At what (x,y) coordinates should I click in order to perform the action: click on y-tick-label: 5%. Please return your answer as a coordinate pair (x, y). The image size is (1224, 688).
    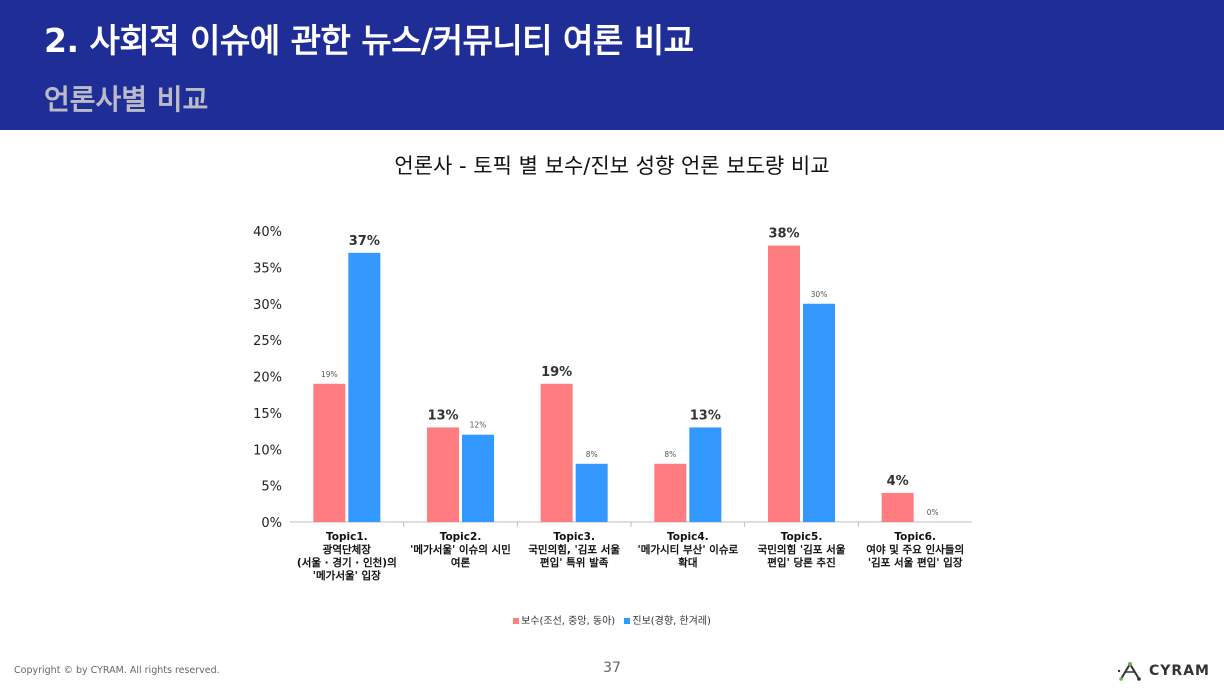
    Looking at the image, I should click on (271, 487).